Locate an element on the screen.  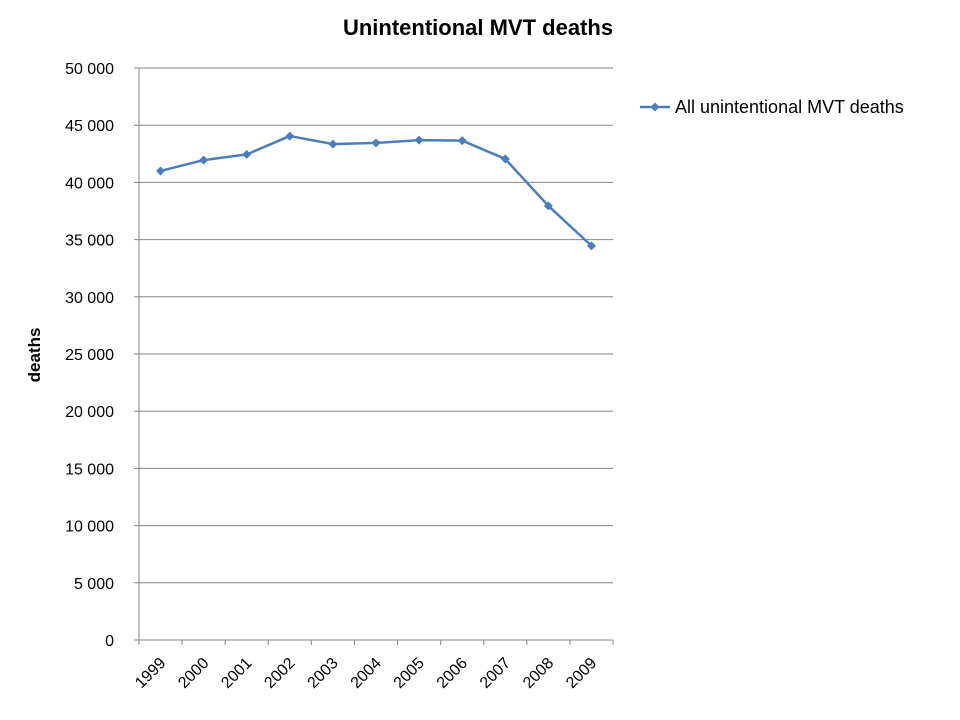
x-tick-label: 2001 is located at coordinates (236, 673).